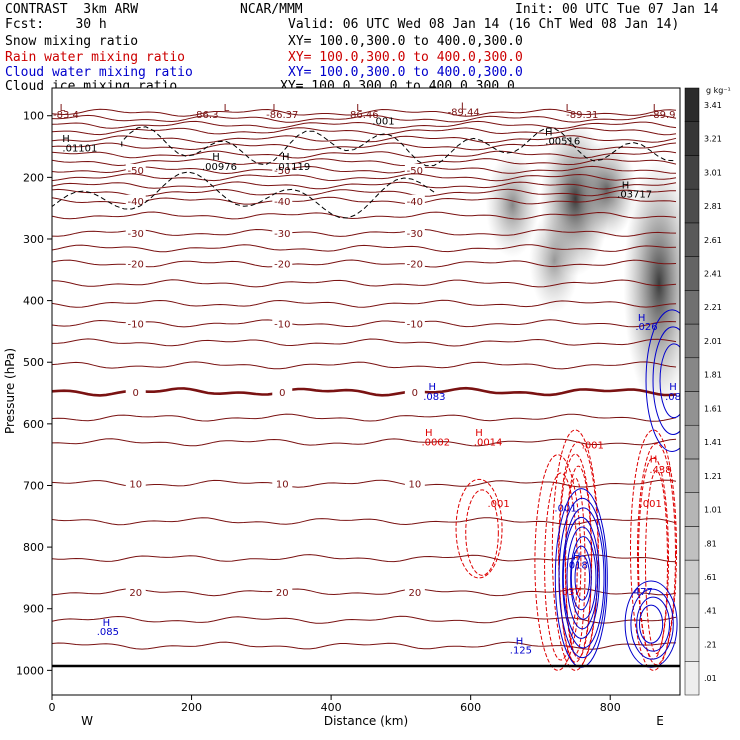  Describe the element at coordinates (713, 442) in the screenshot. I see `colorbar-label: 1.41` at that location.